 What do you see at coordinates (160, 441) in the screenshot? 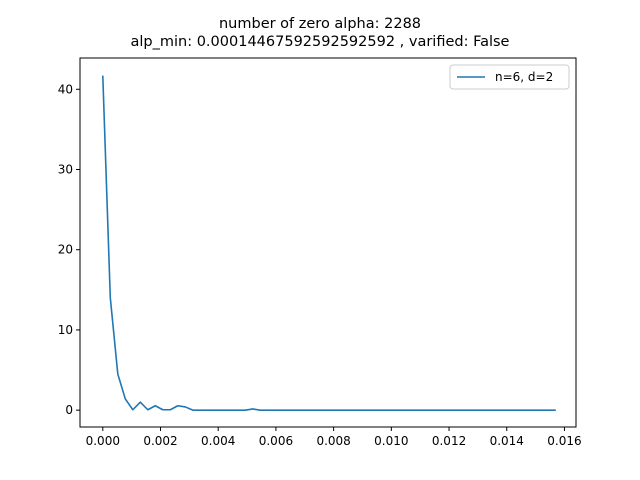
I see `x-tick-label: 0.002` at bounding box center [160, 441].